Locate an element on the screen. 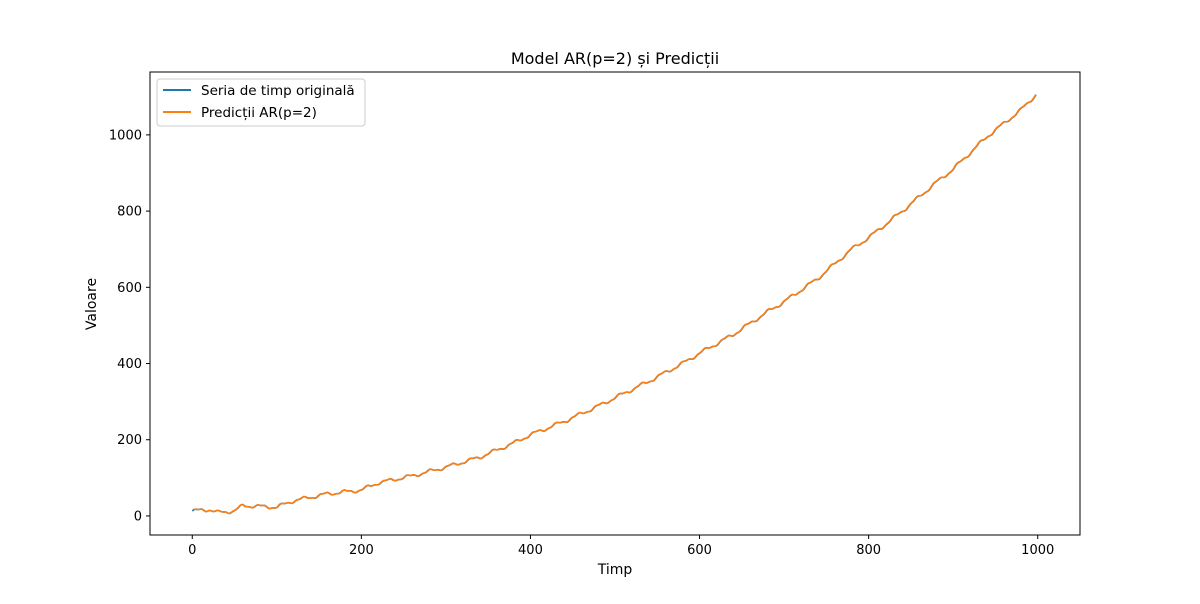 The height and width of the screenshot is (604, 1200). x-tick-label: 800 is located at coordinates (868, 550).